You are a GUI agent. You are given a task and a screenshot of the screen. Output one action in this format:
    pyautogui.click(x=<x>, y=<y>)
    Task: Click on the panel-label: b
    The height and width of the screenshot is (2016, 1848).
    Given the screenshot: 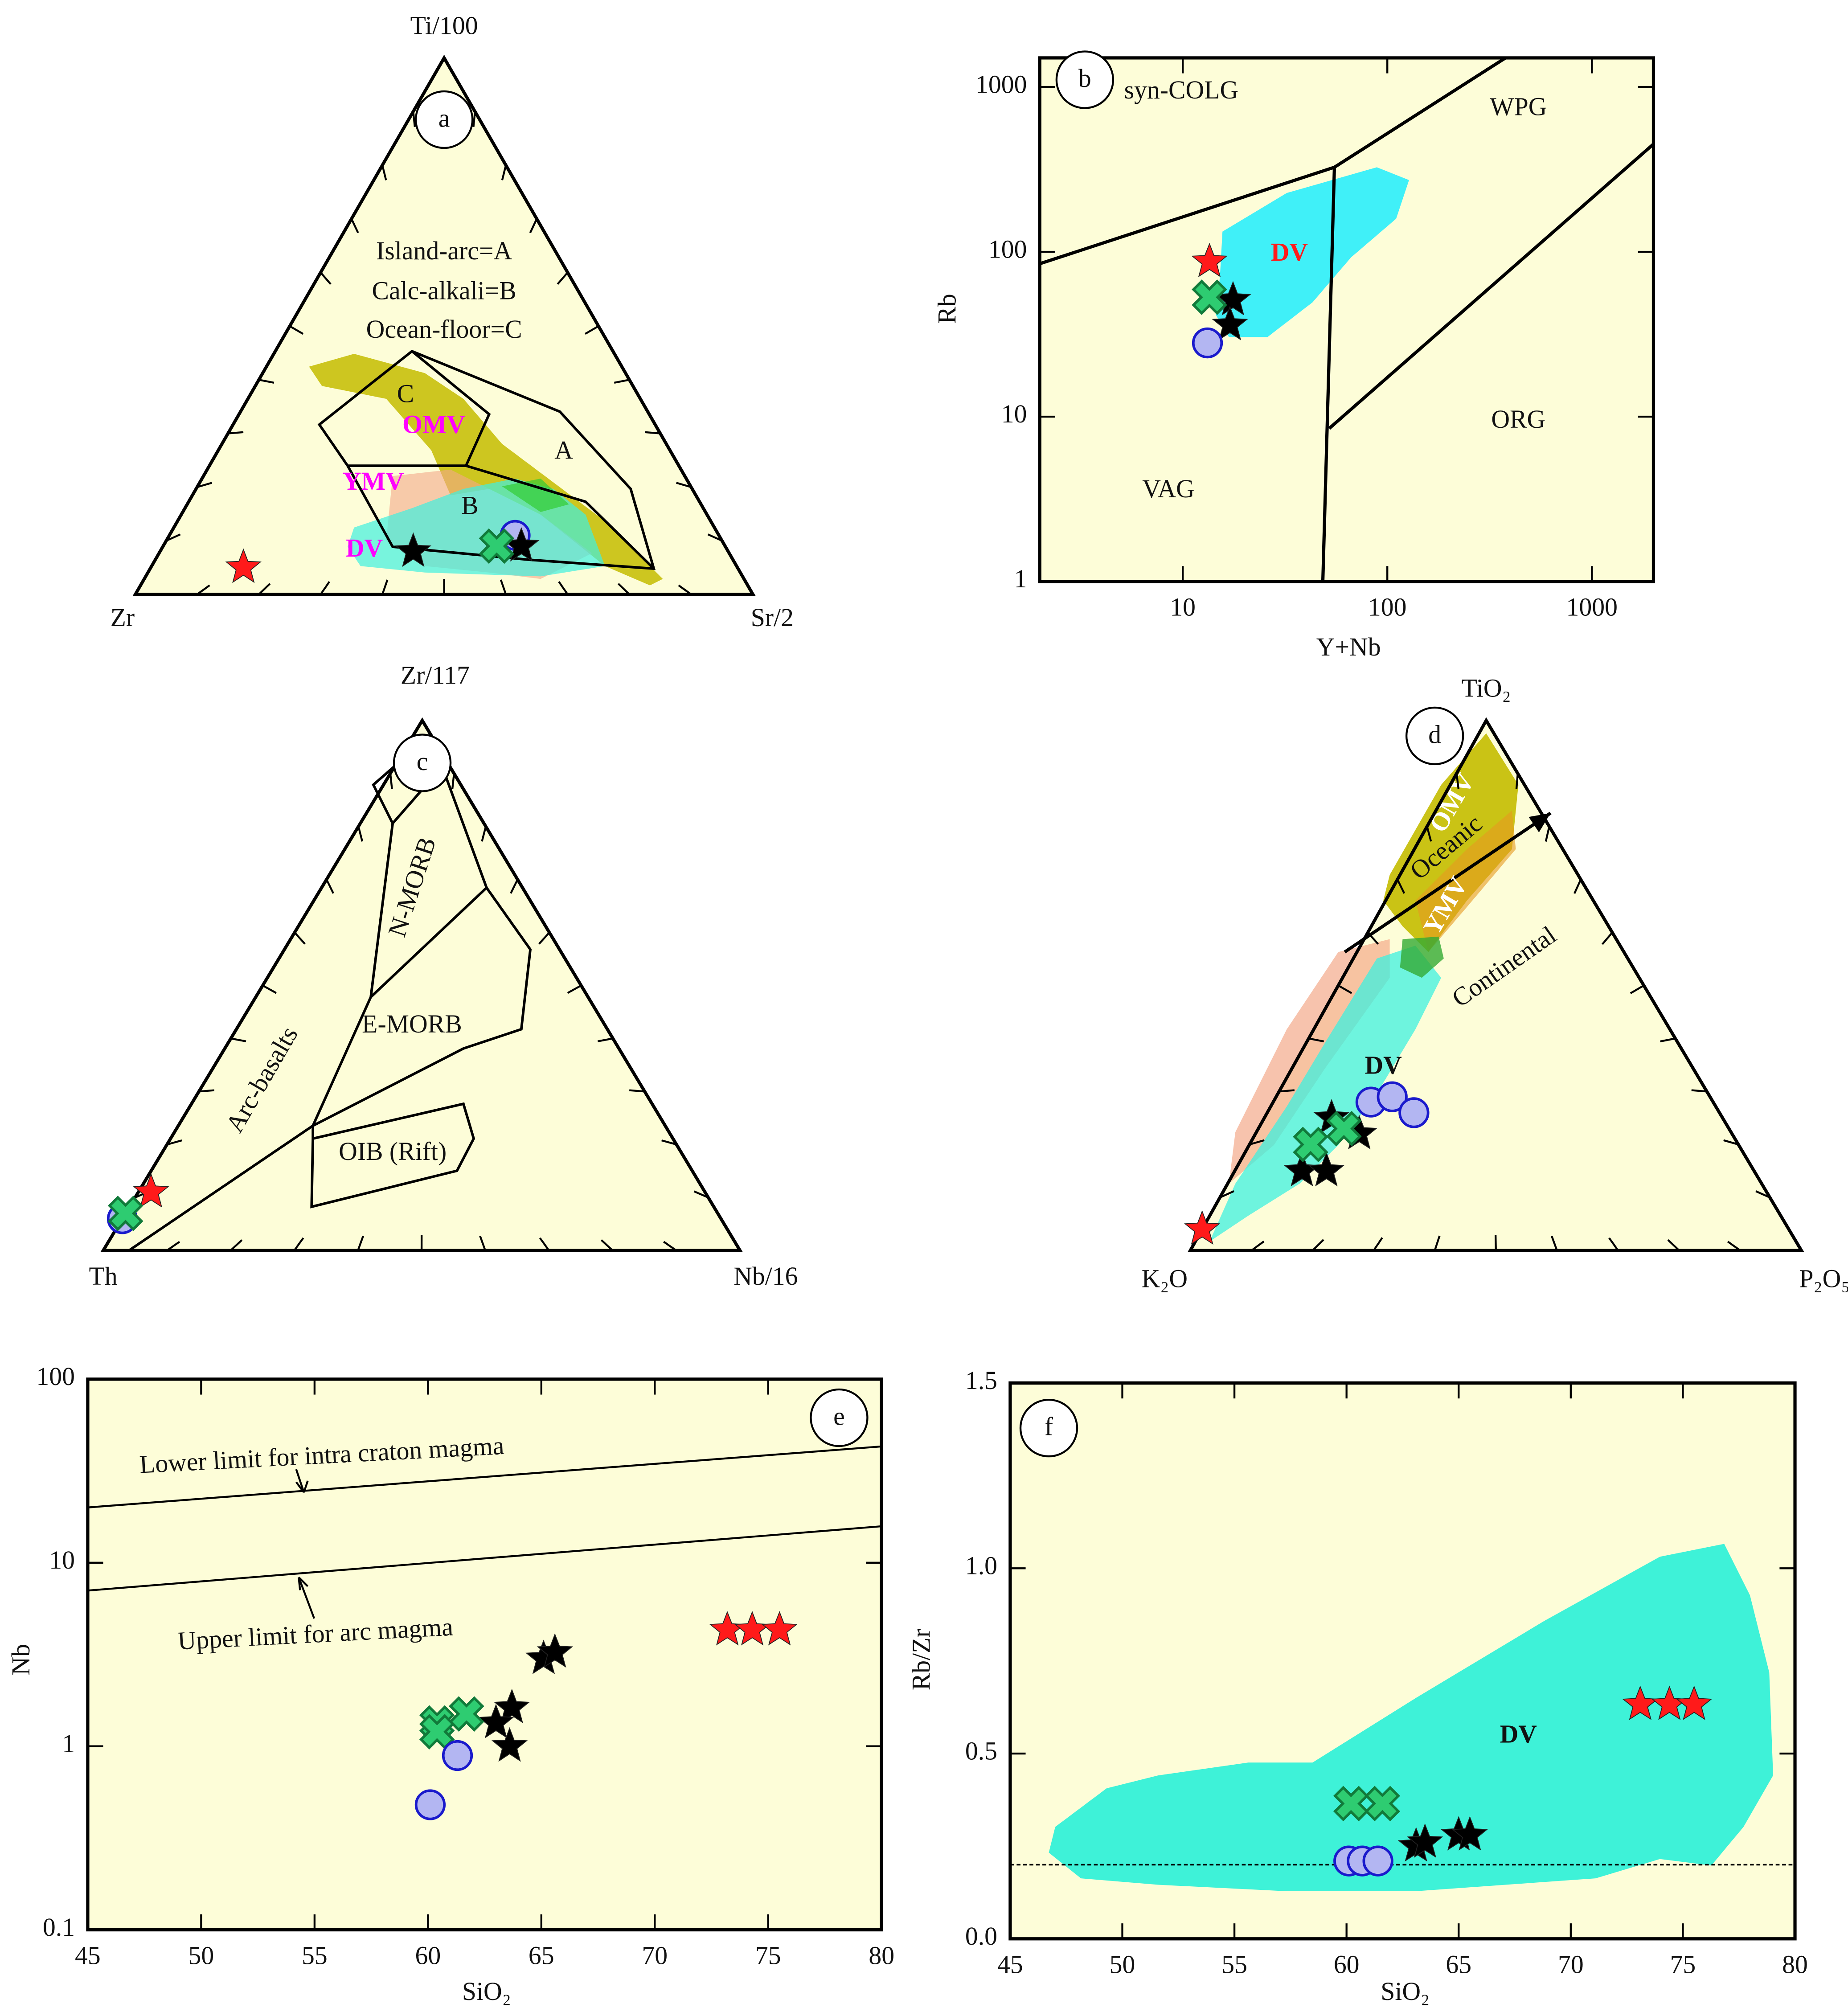 What is the action you would take?
    pyautogui.click(x=1084, y=79)
    